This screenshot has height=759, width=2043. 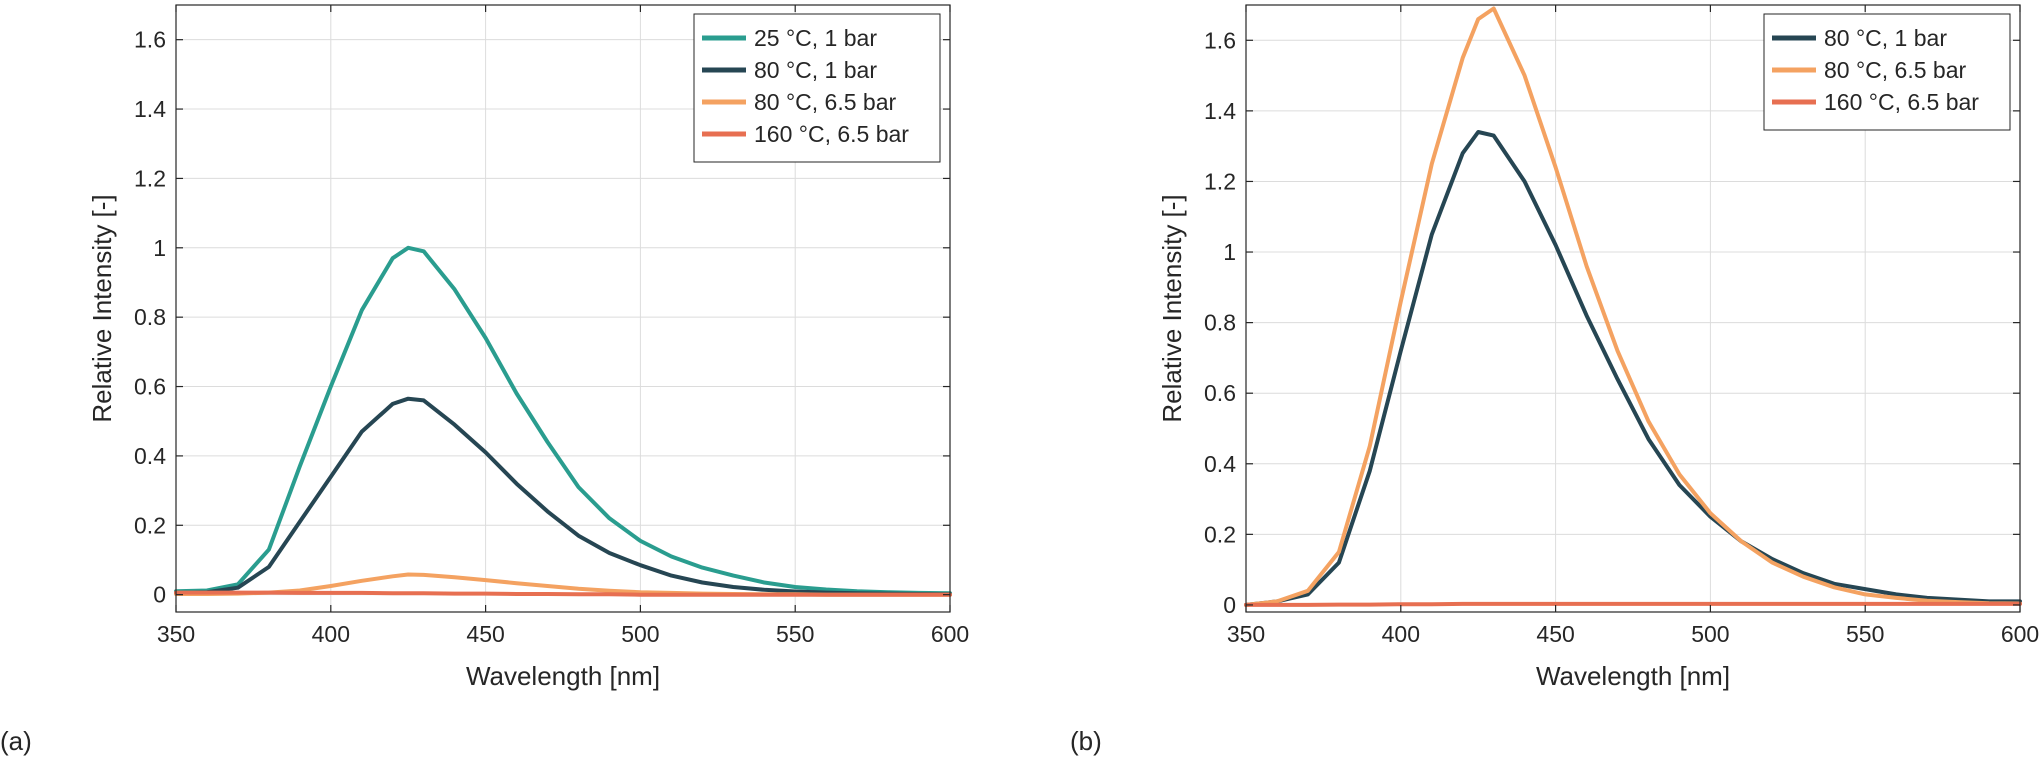 What do you see at coordinates (815, 38) in the screenshot?
I see `legend-entry-1: 25 °C, 1 bar` at bounding box center [815, 38].